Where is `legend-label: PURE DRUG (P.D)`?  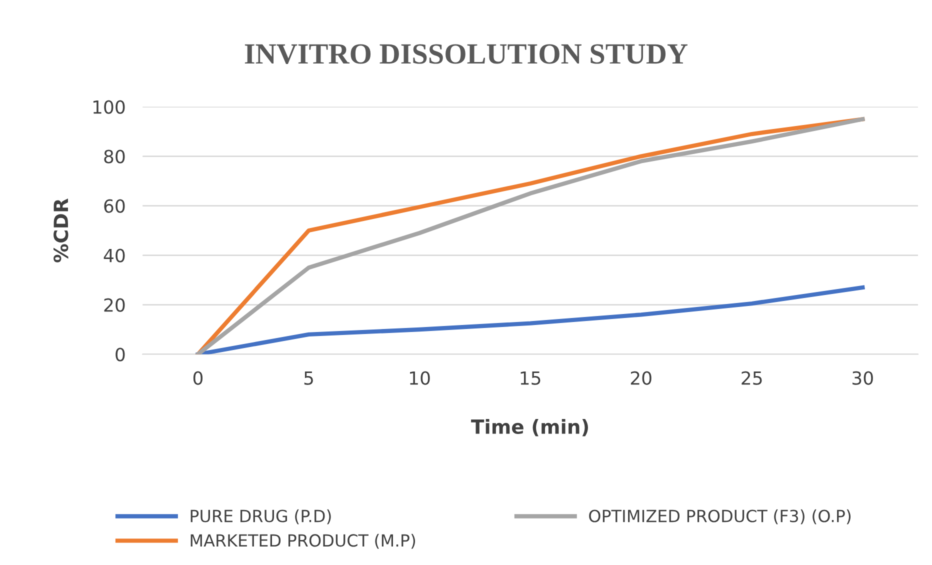
legend-label: PURE DRUG (P.D) is located at coordinates (260, 516).